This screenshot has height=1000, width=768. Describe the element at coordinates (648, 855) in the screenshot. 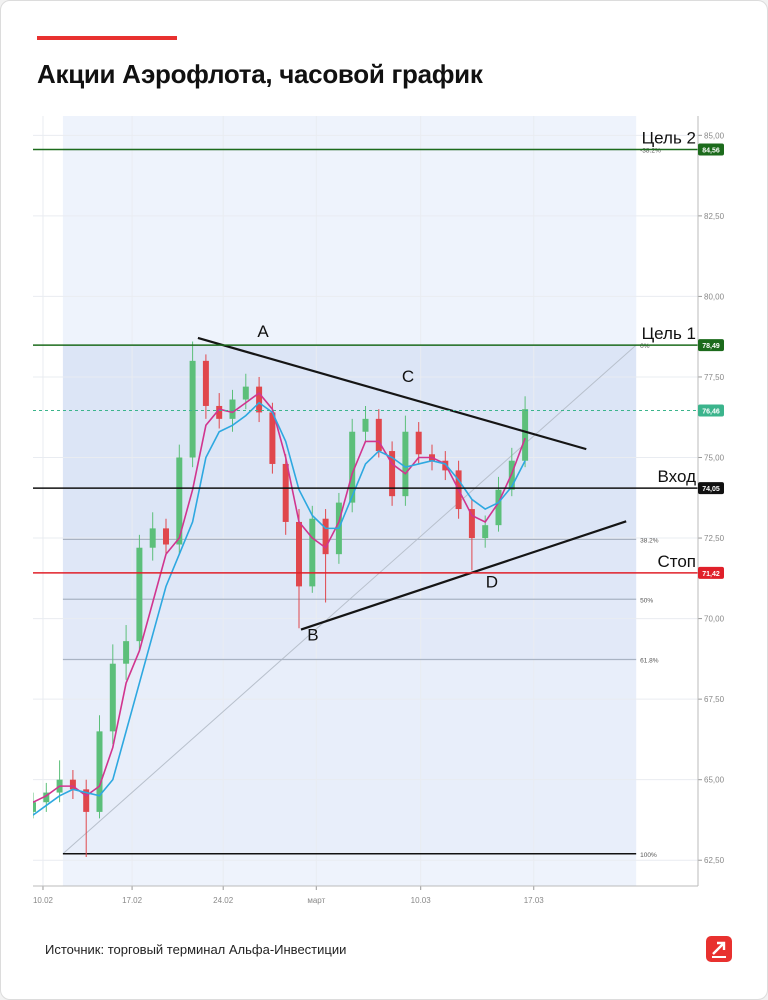

I see `fib-label: 100%` at that location.